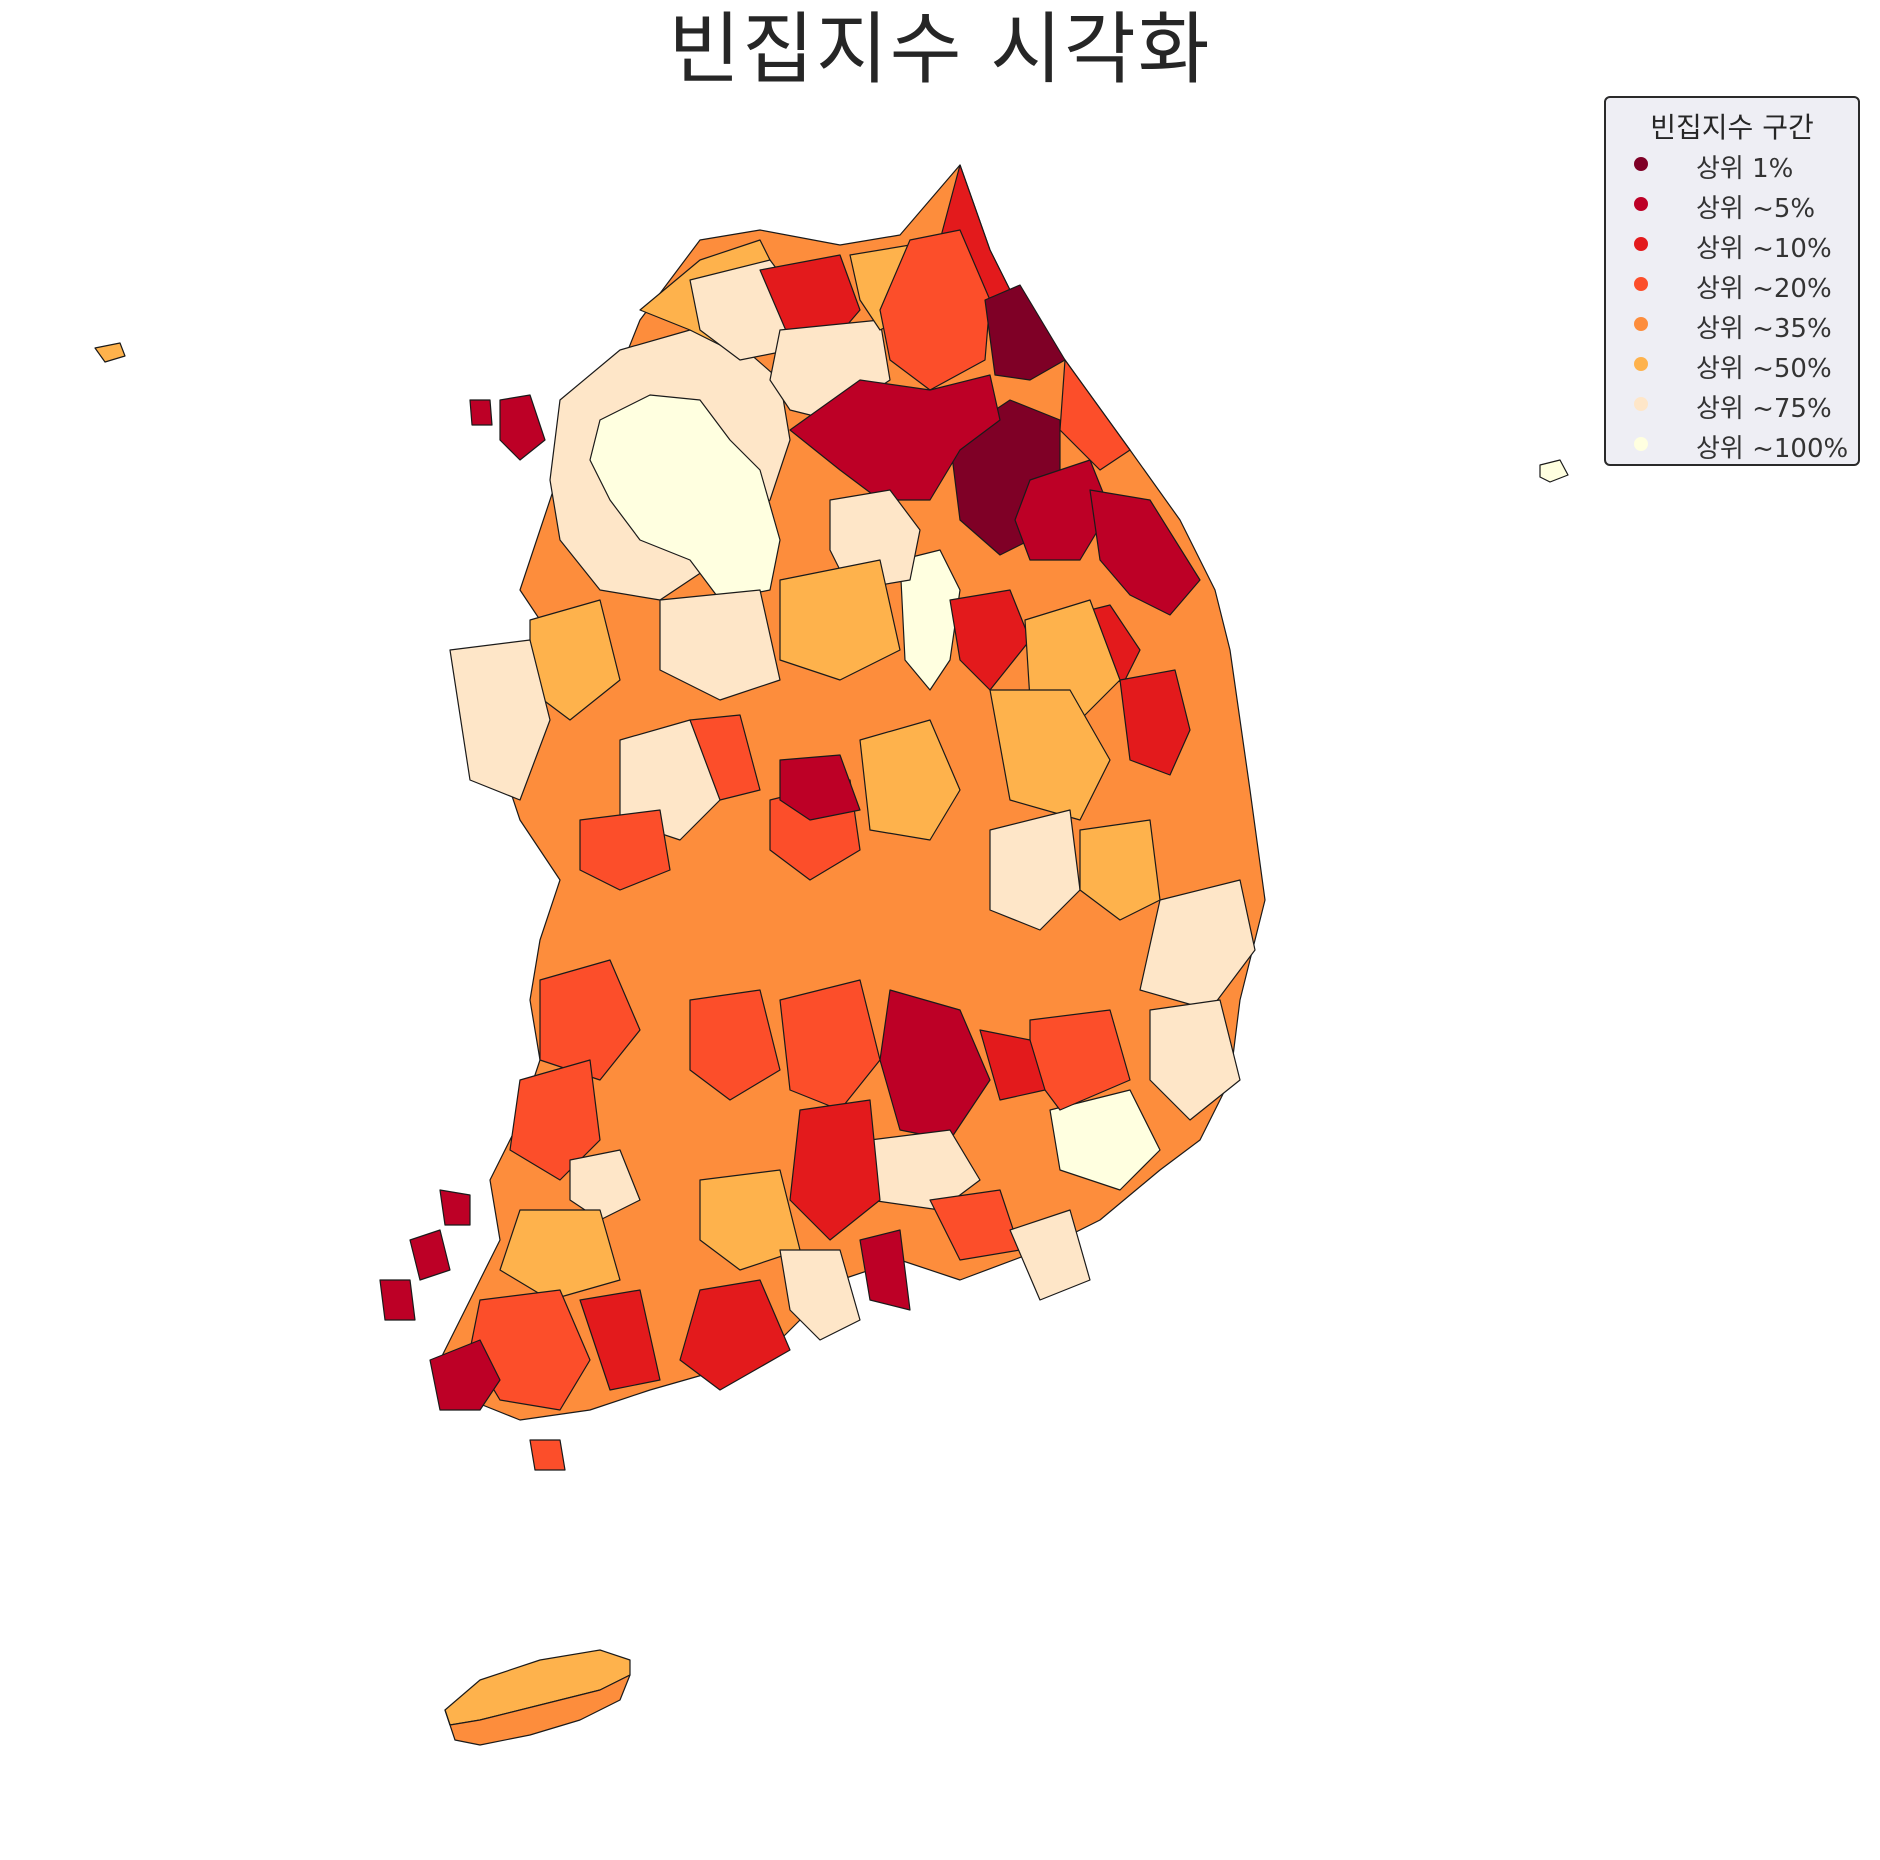 Image resolution: width=1880 pixels, height=1860 pixels. Describe the element at coordinates (1197, 945) in the screenshot. I see `region-southeast-a` at that location.